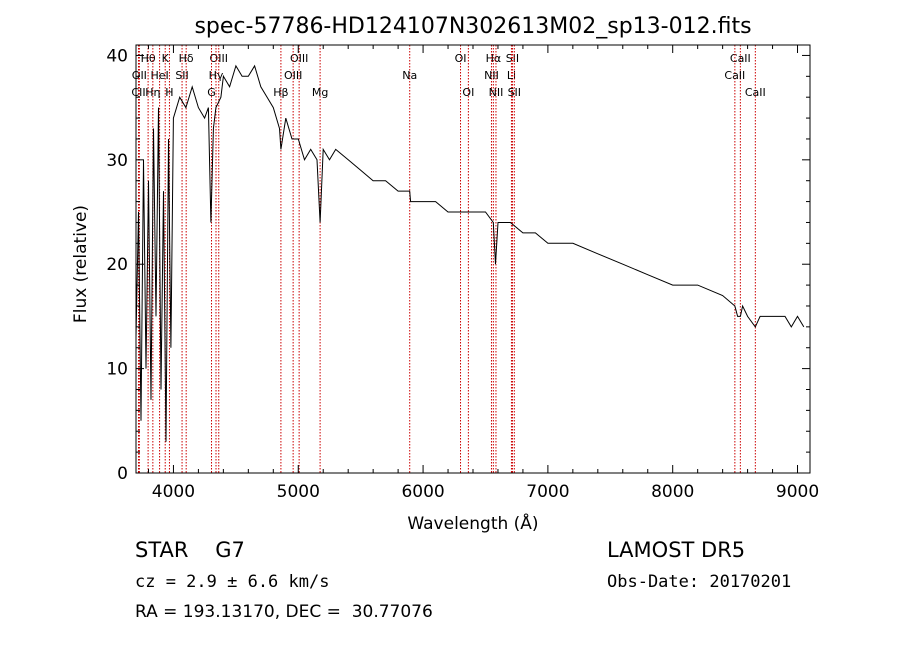 The width and height of the screenshot is (900, 649). Describe the element at coordinates (409, 75) in the screenshot. I see `line-marker-label-16: Na` at that location.